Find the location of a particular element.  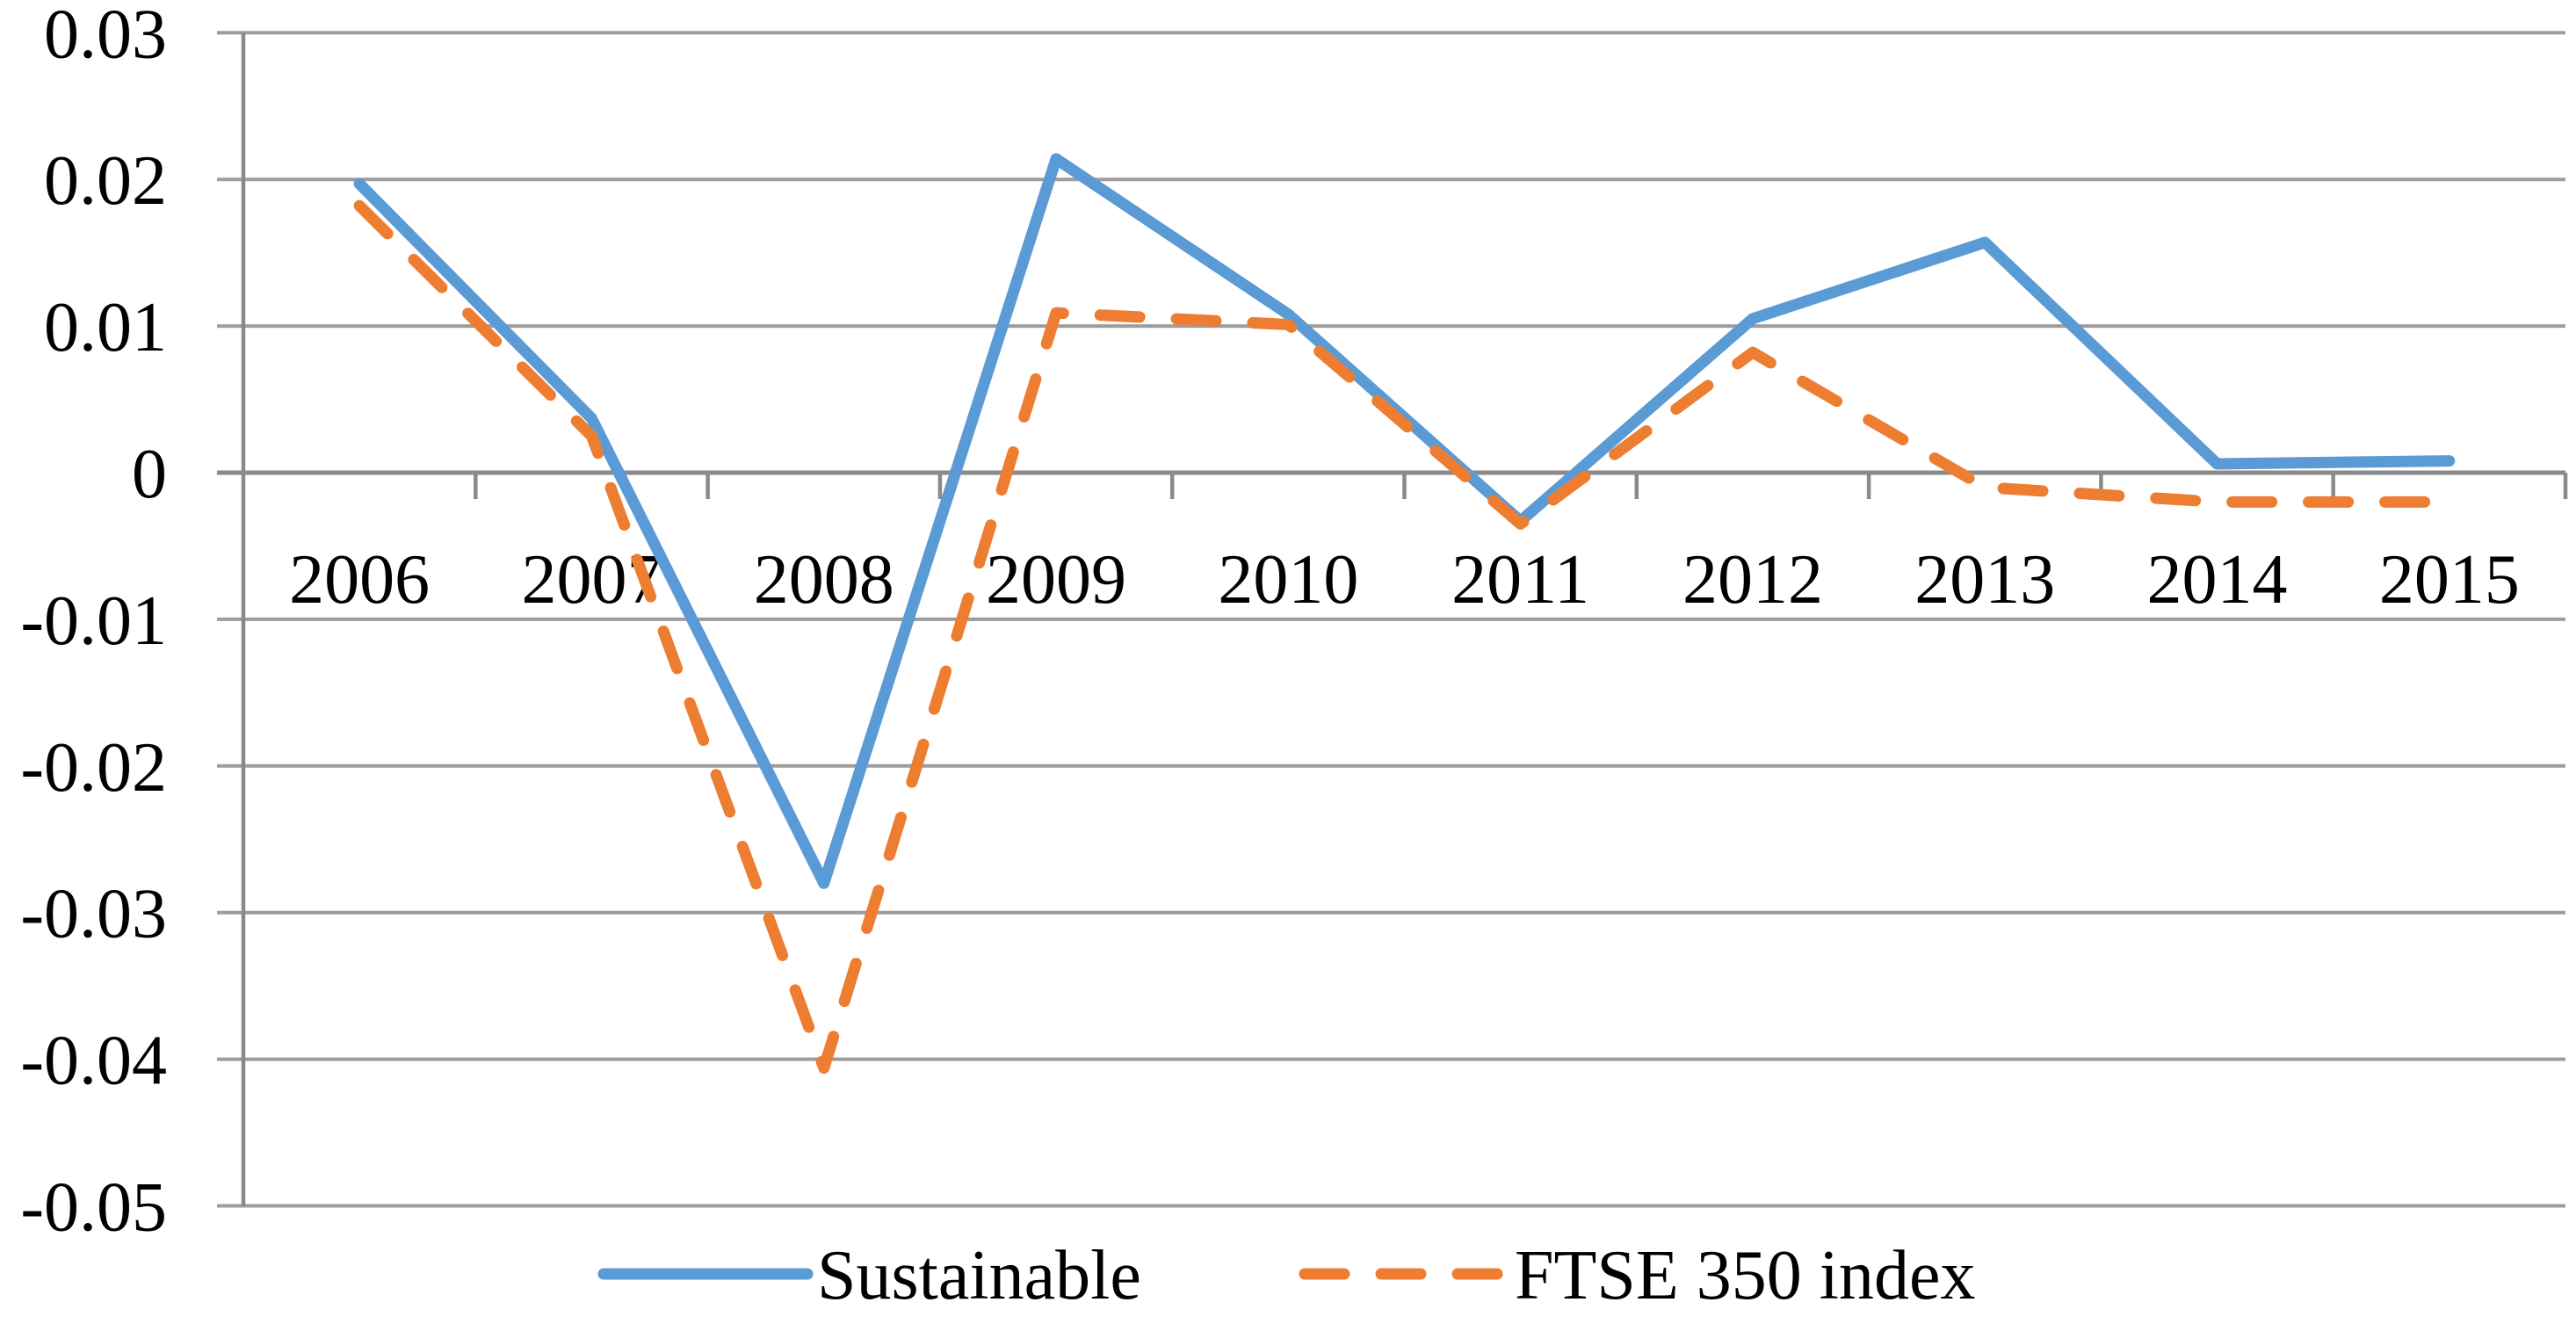

x-category-label: 2009 is located at coordinates (1056, 580).